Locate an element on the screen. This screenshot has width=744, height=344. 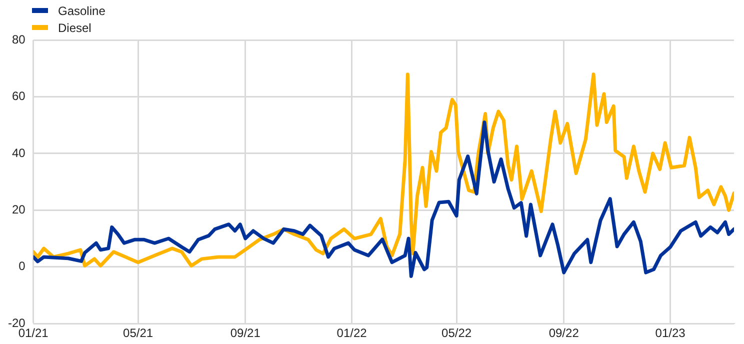
legend-label: Gasoline is located at coordinates (82, 11).